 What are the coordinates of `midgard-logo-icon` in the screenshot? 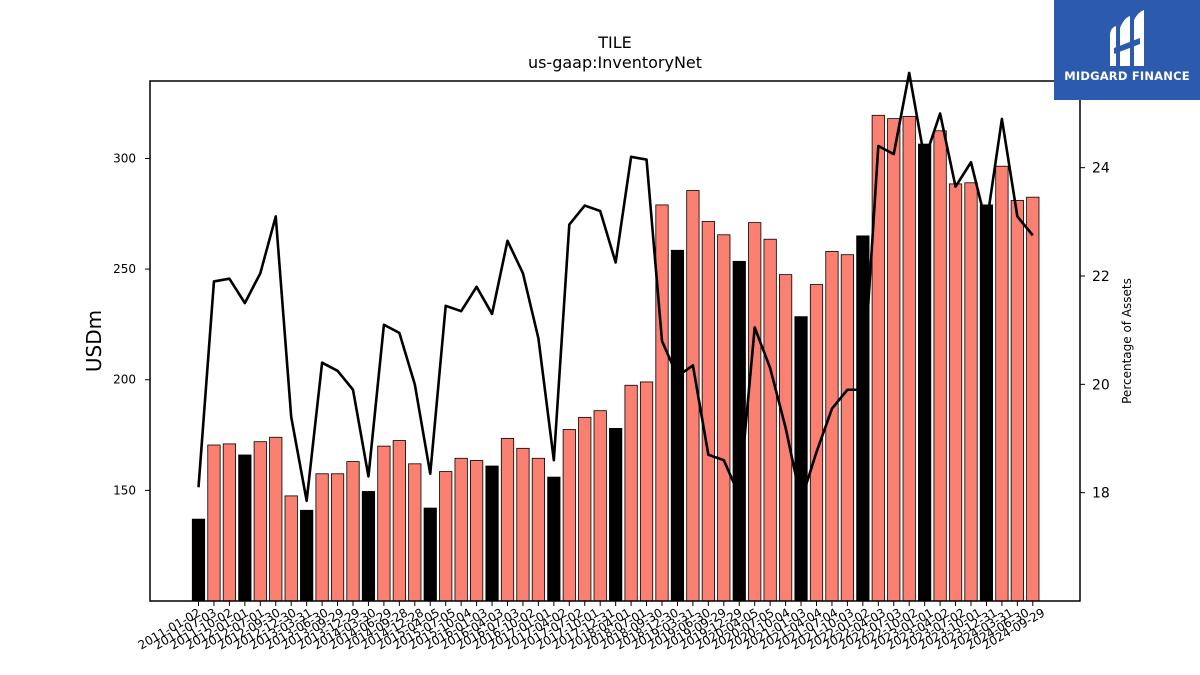 It's located at (1127, 38).